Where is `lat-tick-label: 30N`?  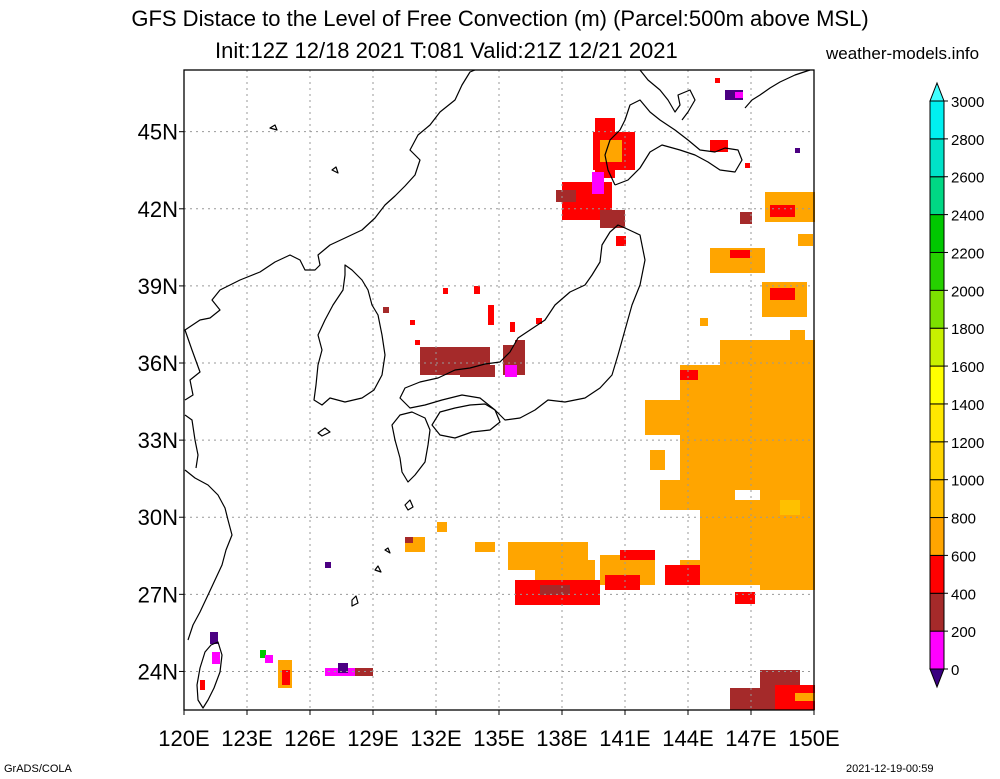 lat-tick-label: 30N is located at coordinates (158, 517).